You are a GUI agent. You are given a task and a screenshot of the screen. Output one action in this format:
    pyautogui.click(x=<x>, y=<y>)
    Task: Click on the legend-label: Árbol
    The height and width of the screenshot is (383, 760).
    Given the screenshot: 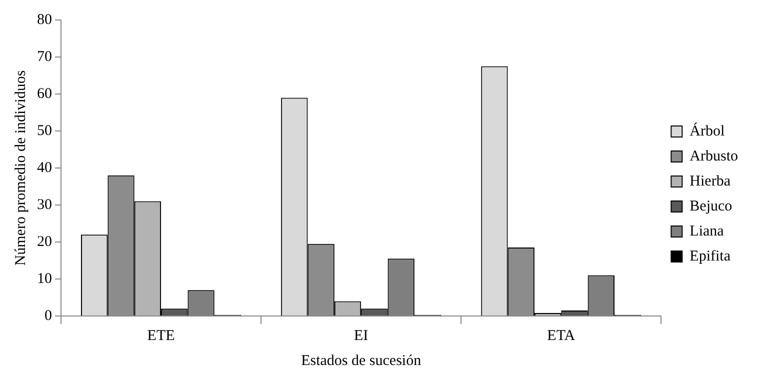 What is the action you would take?
    pyautogui.click(x=707, y=131)
    